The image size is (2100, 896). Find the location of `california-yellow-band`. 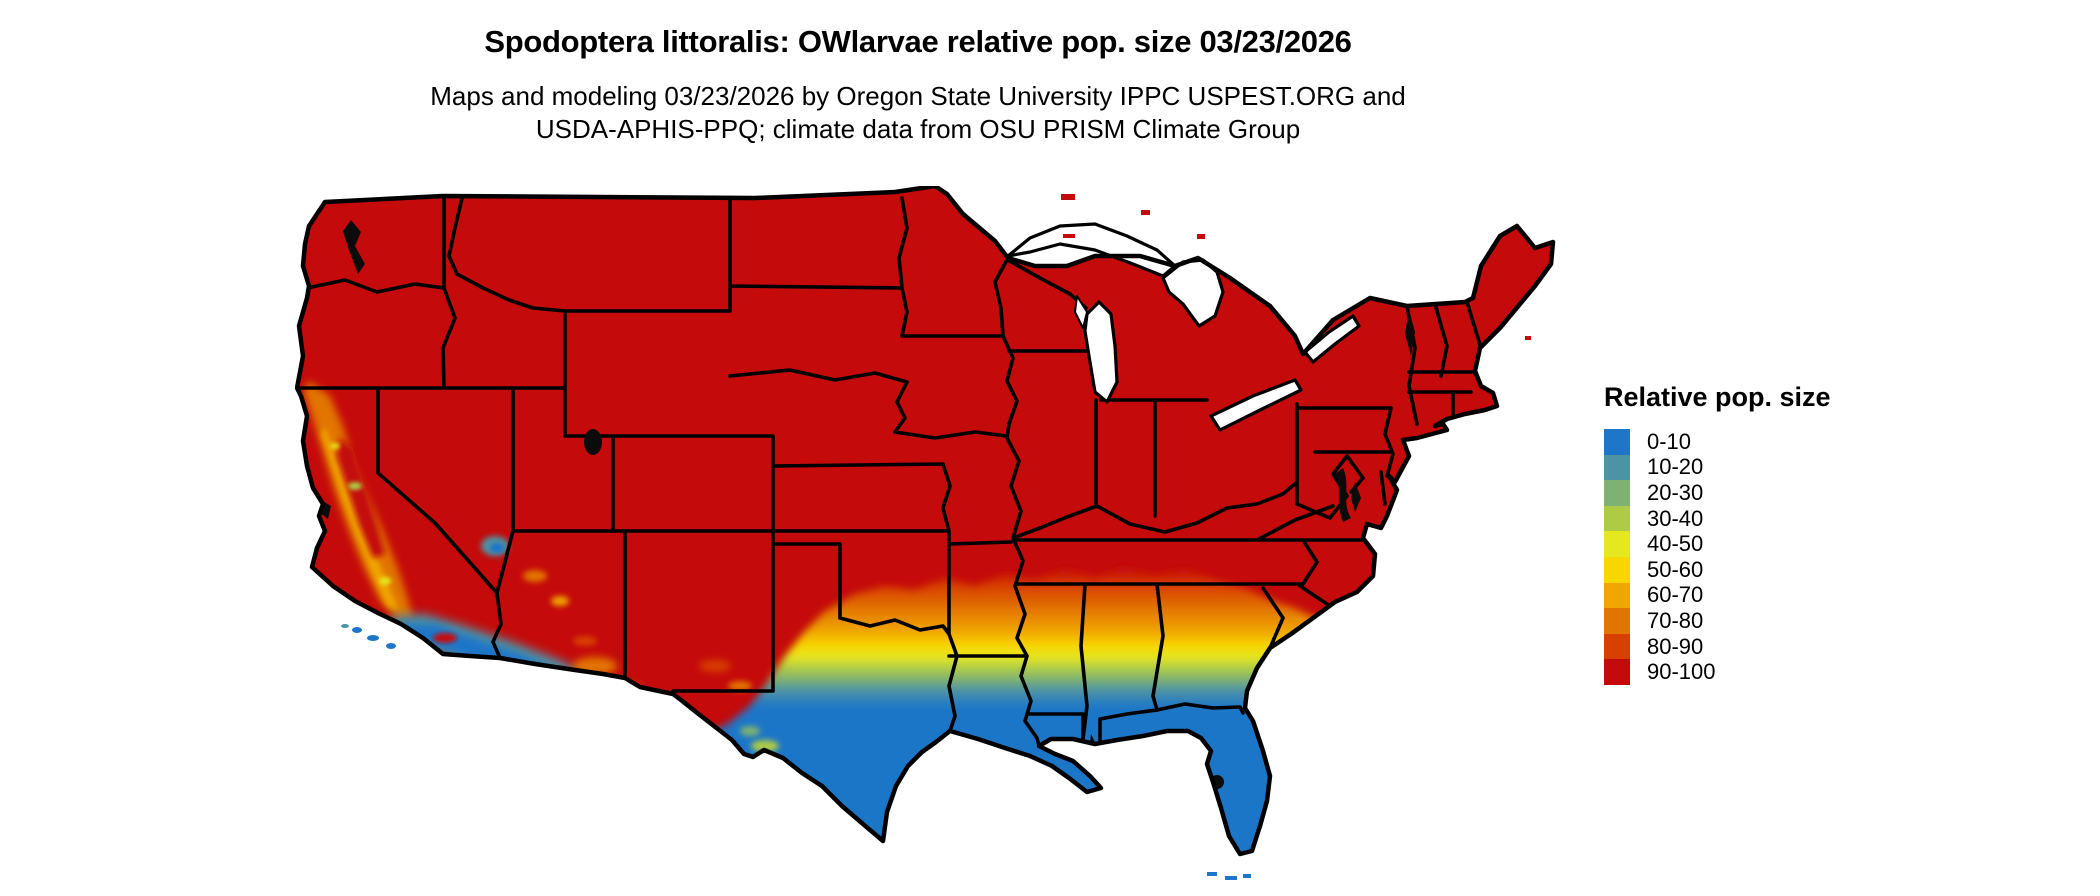

california-yellow-band is located at coordinates (360, 518).